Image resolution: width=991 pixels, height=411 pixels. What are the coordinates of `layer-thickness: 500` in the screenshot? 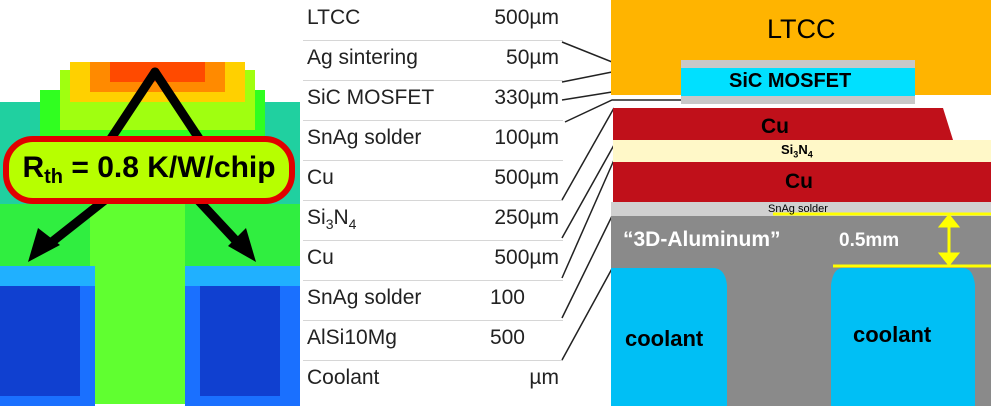 It's located at (507, 337).